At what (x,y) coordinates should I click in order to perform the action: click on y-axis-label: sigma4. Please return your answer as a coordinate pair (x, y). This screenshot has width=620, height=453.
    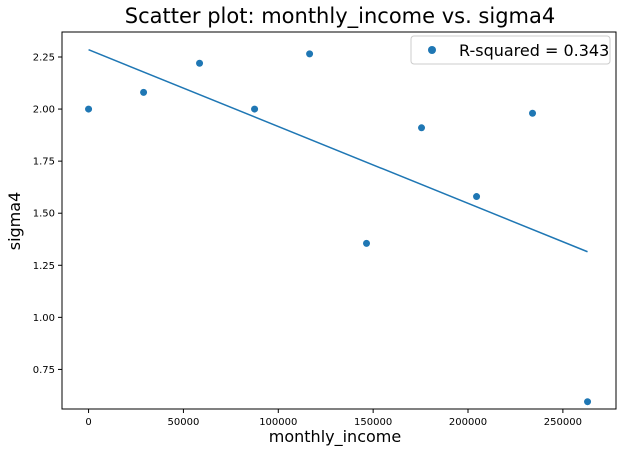
    Looking at the image, I should click on (14, 221).